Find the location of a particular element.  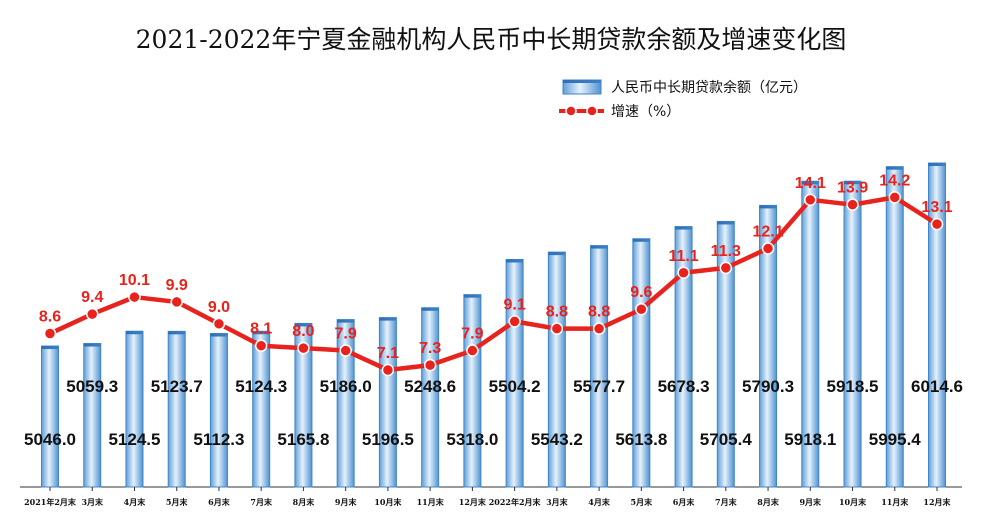

rate-value-label: 9.1 is located at coordinates (514, 304).